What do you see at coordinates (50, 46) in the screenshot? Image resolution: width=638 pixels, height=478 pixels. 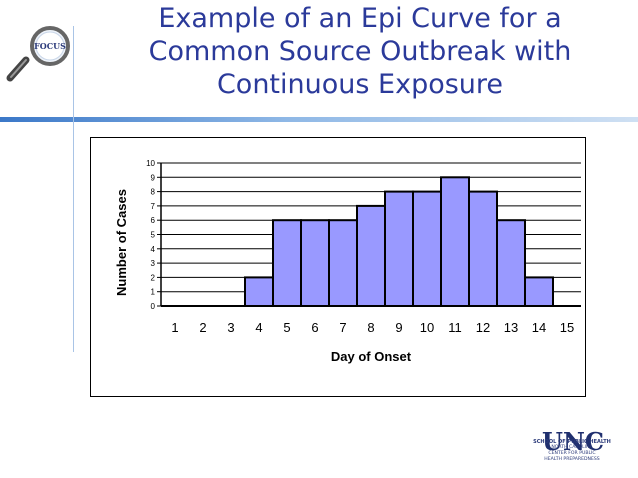 I see `focus-logo-text: FOCUS` at bounding box center [50, 46].